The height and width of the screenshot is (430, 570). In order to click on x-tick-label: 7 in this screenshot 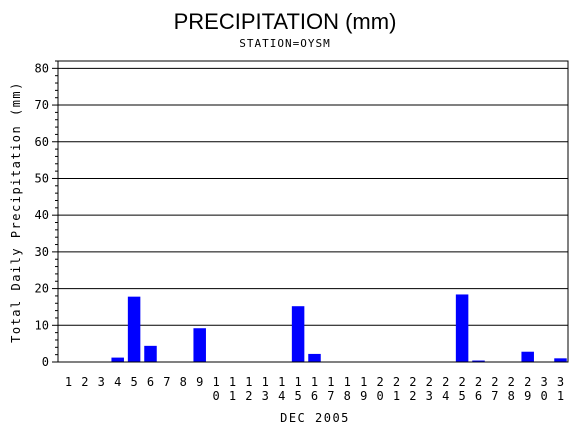, I will do `click(166, 382)`.